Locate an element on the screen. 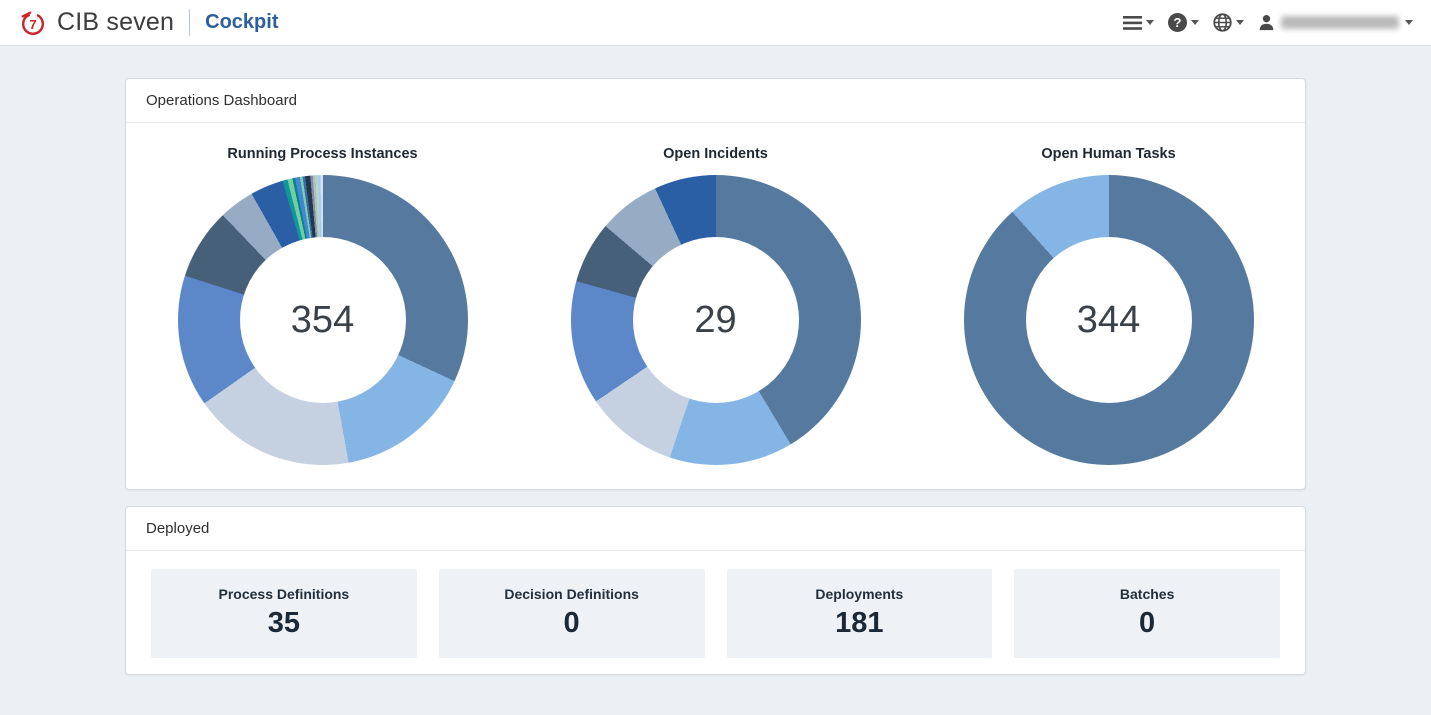 The height and width of the screenshot is (715, 1431). stat-tile-process-definitions: Process Definitions 35 is located at coordinates (284, 613).